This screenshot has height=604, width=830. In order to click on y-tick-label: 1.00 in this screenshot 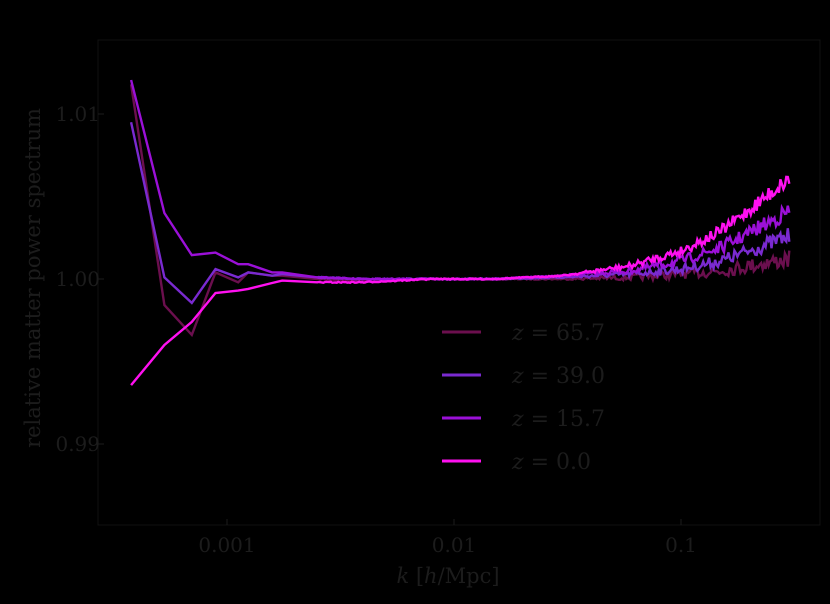, I will do `click(77, 279)`.